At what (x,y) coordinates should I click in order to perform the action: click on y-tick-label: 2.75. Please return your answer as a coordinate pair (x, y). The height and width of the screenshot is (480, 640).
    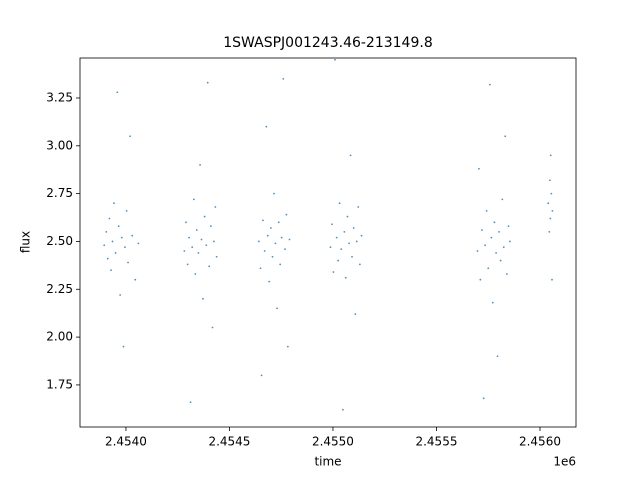
    Looking at the image, I should click on (59, 193).